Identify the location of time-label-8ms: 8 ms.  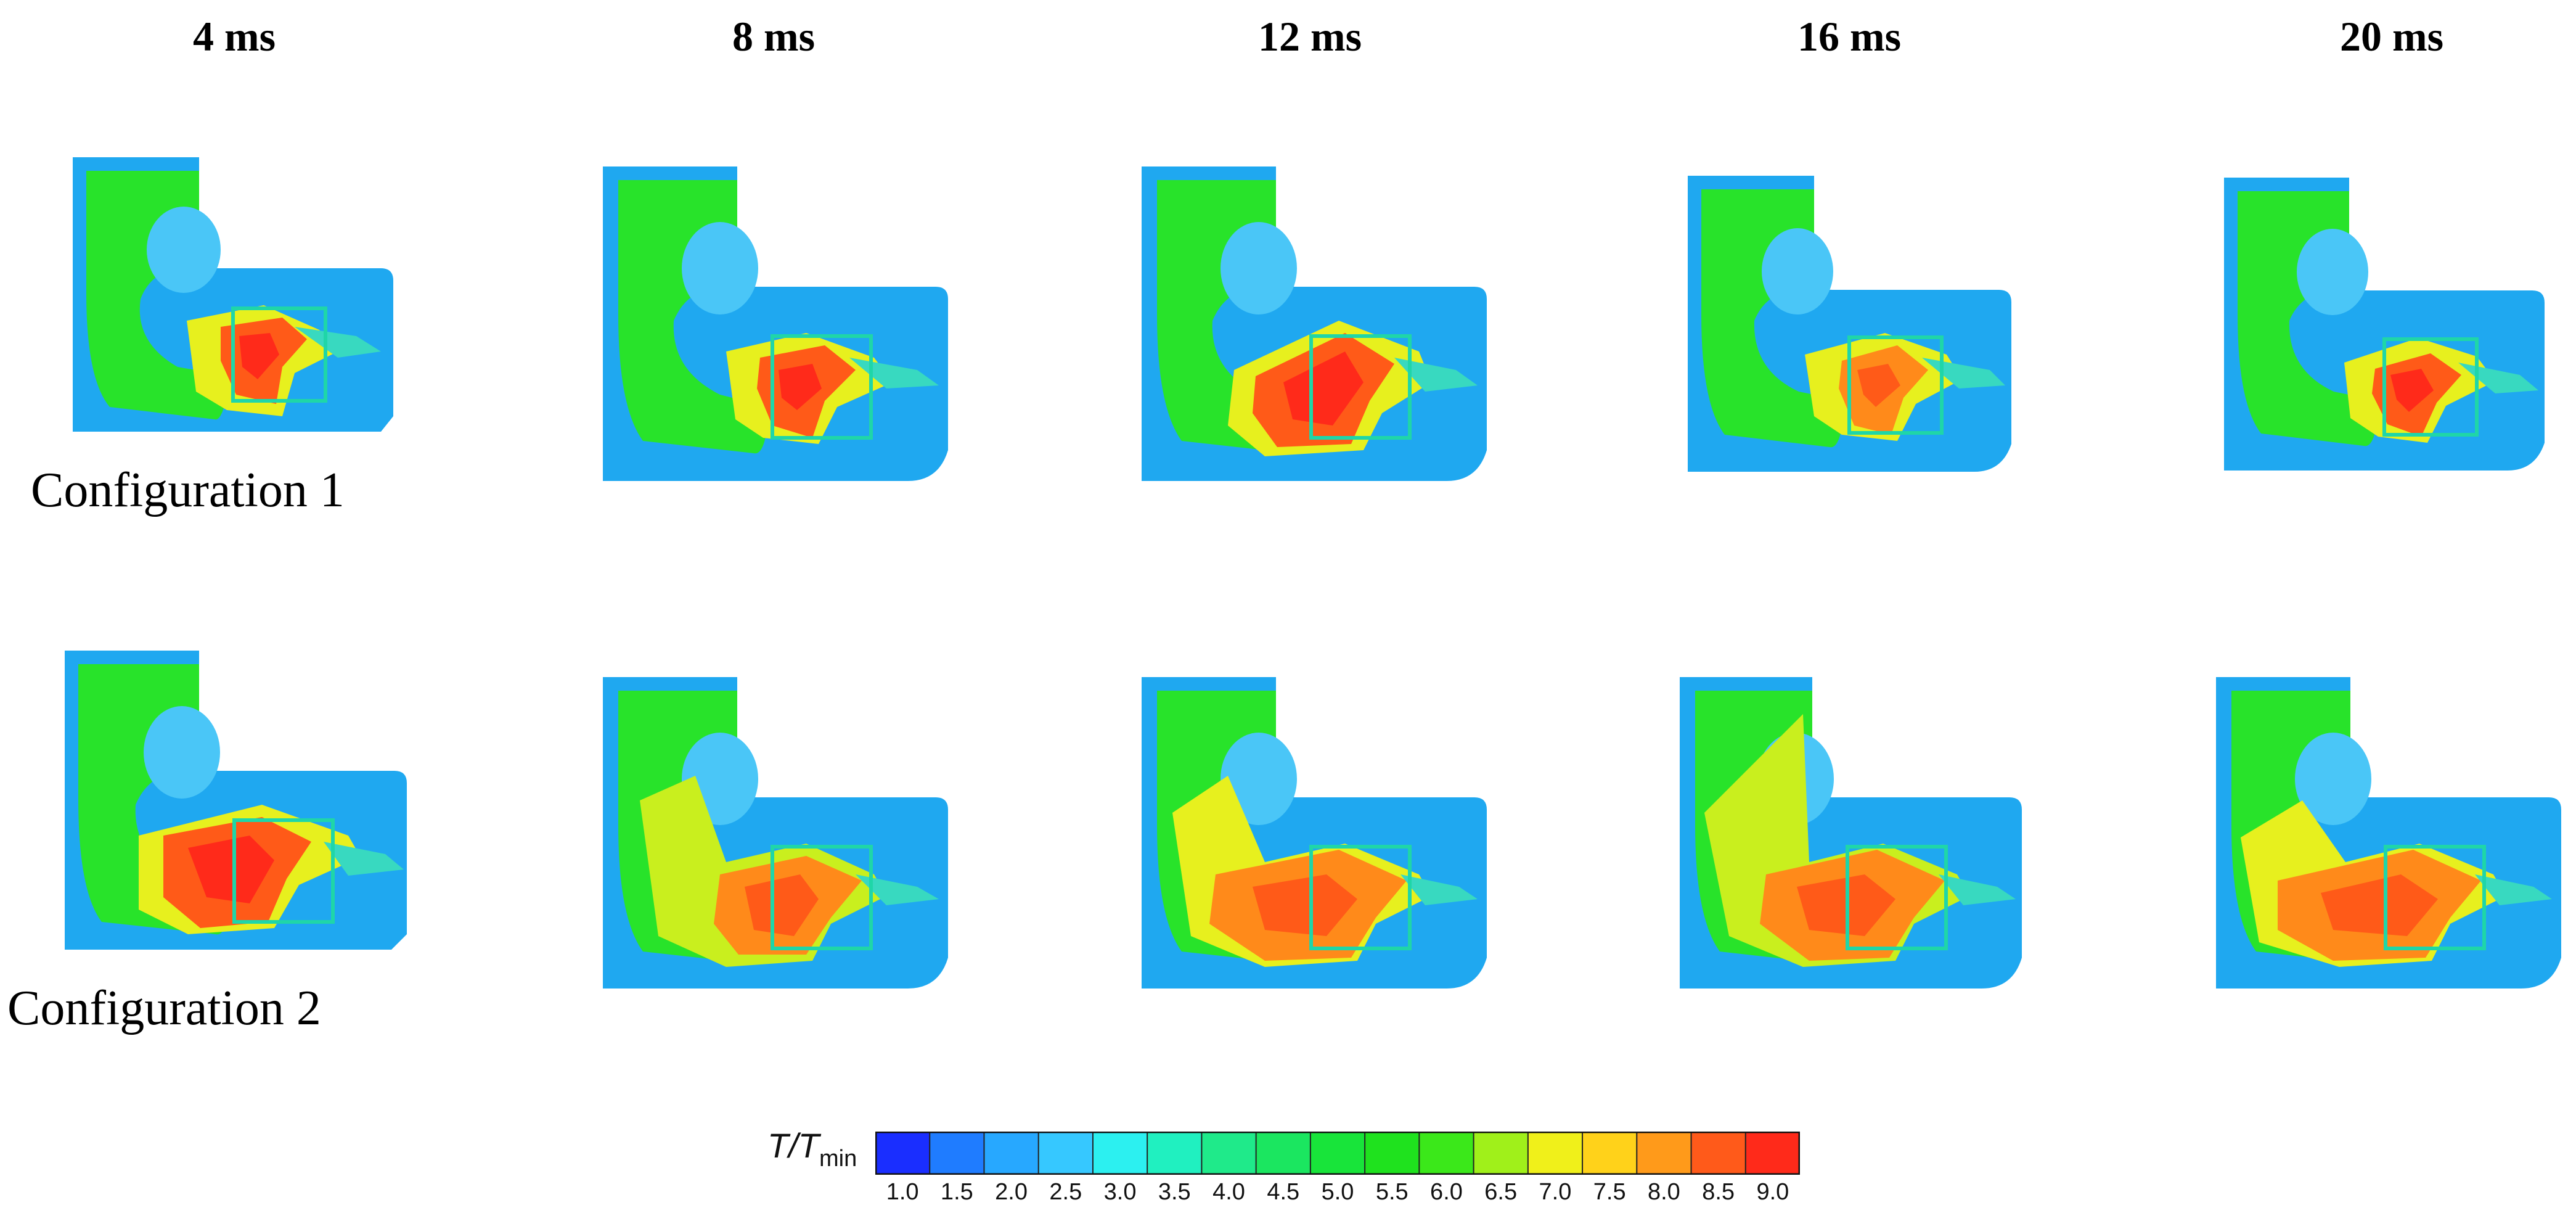
(774, 36).